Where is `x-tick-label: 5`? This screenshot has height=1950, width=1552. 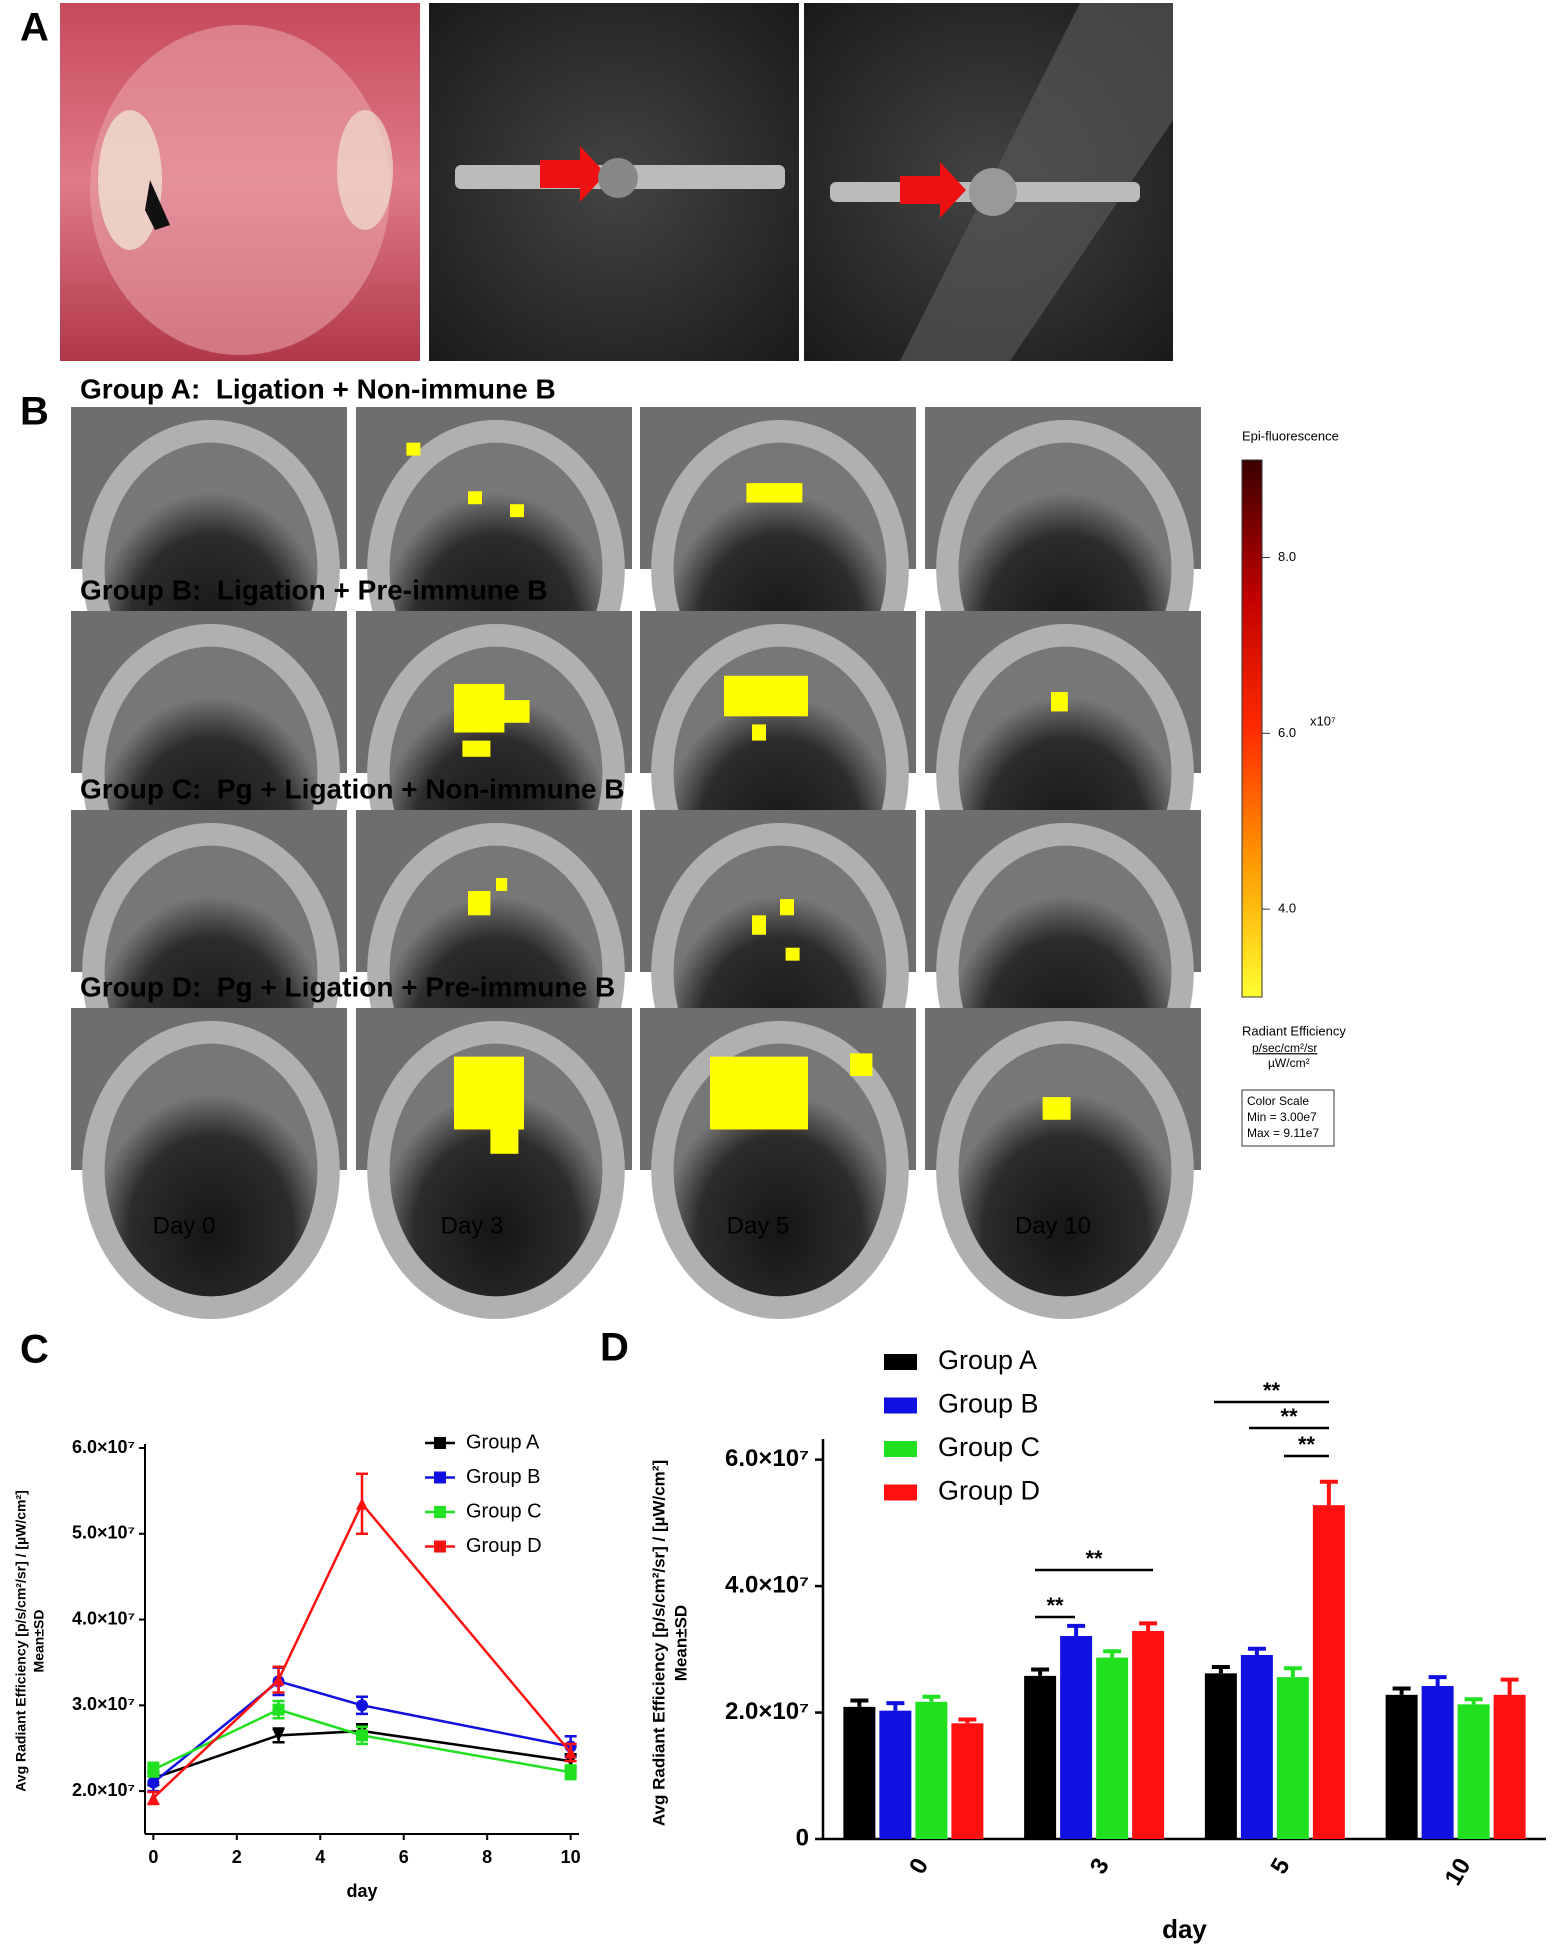 x-tick-label: 5 is located at coordinates (1281, 1866).